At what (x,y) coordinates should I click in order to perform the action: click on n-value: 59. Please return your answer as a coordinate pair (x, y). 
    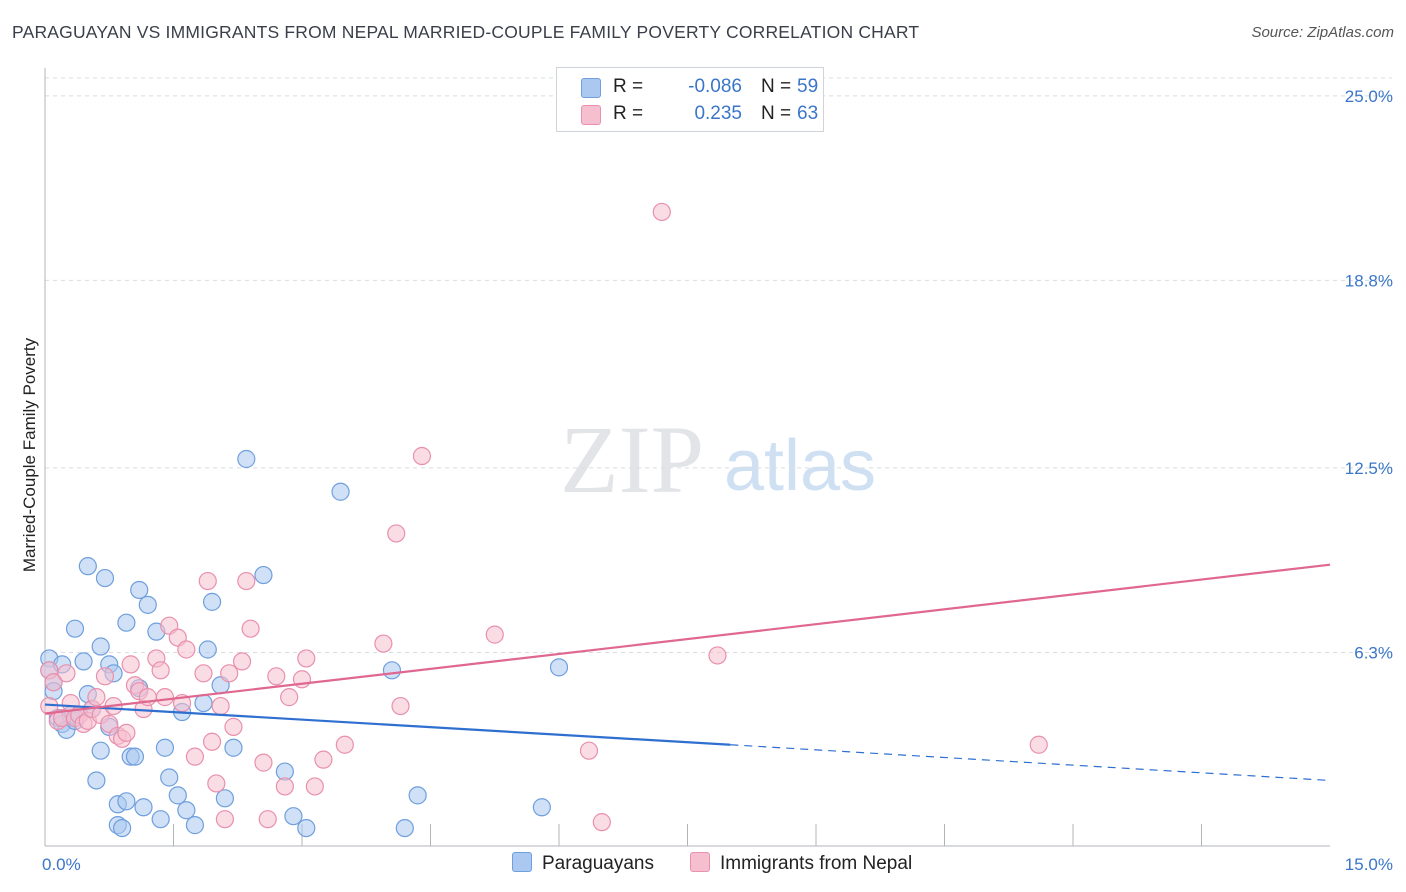
    Looking at the image, I should click on (808, 86).